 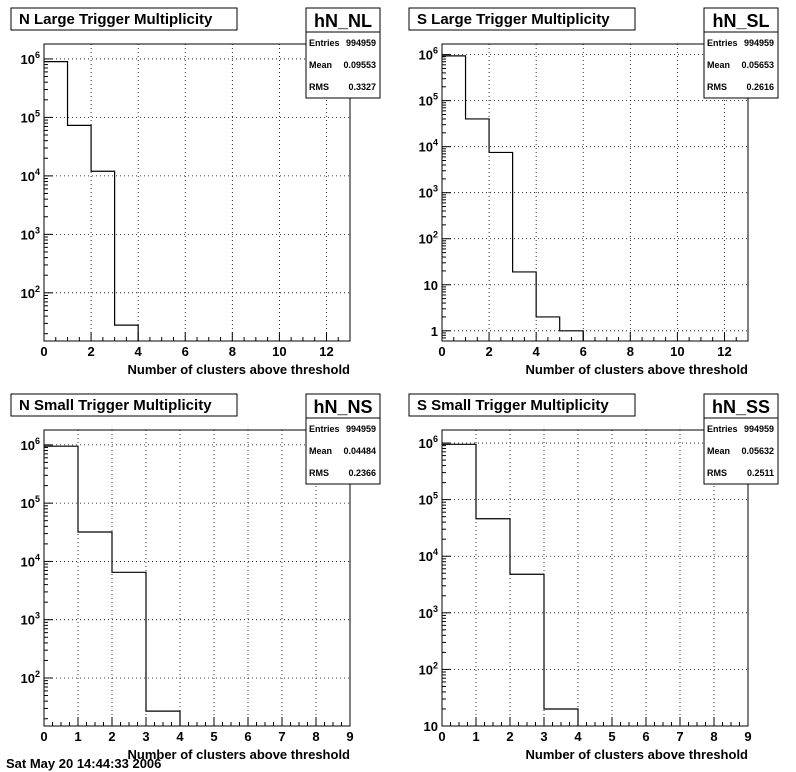 What do you see at coordinates (757, 451) in the screenshot?
I see `stats-value: 0.05632` at bounding box center [757, 451].